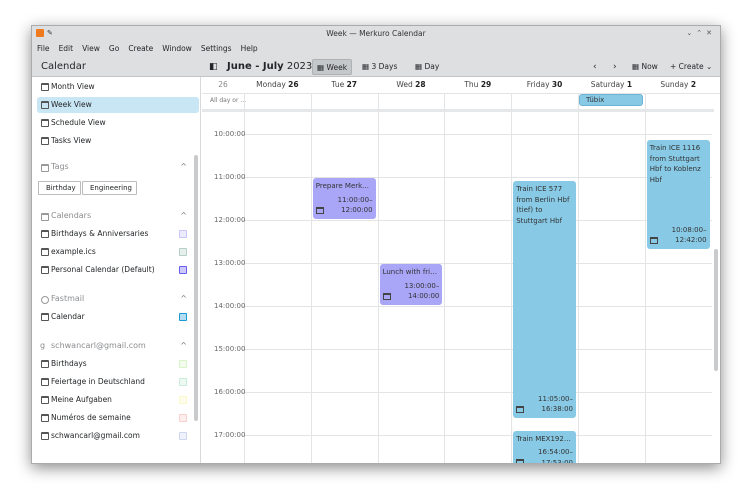  What do you see at coordinates (43, 345) in the screenshot?
I see `google-icon: g` at bounding box center [43, 345].